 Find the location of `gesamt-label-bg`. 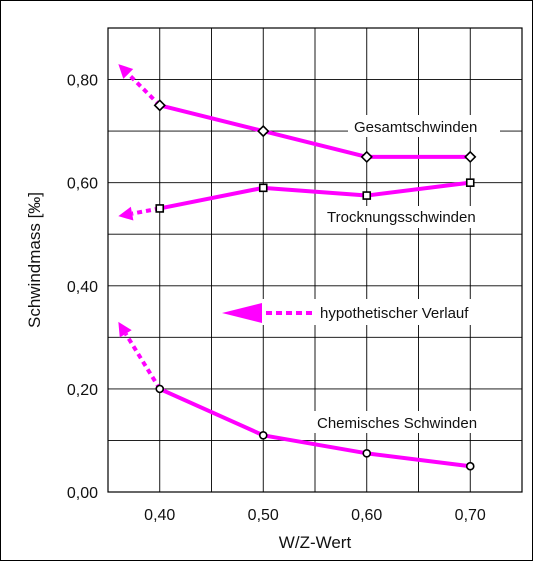

gesamt-label-bg is located at coordinates (424, 126).